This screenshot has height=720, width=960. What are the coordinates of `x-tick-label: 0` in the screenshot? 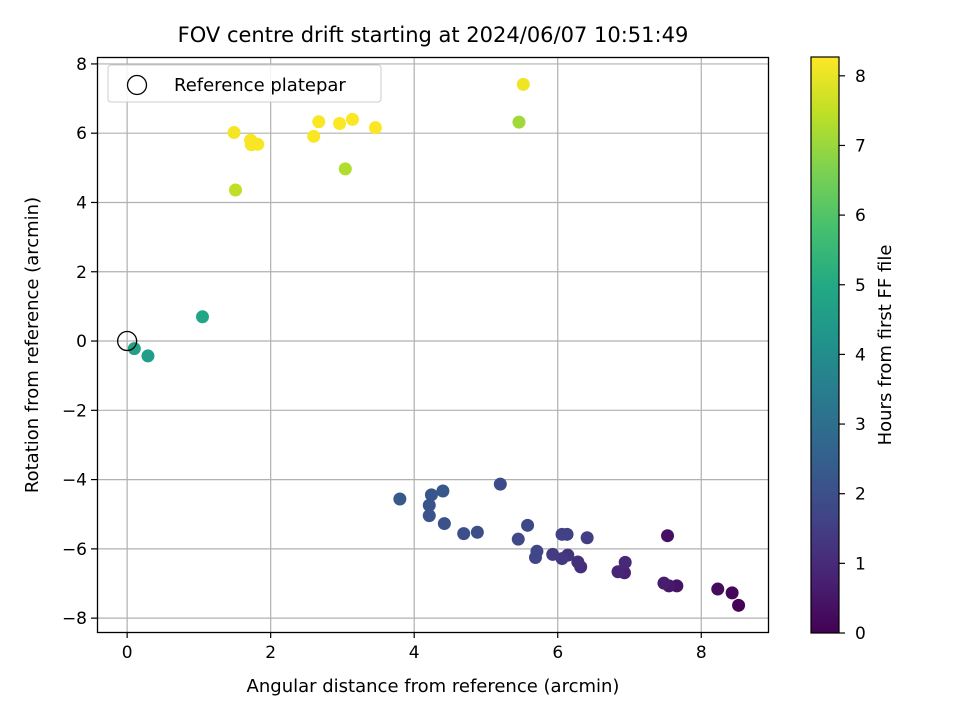 It's located at (127, 653).